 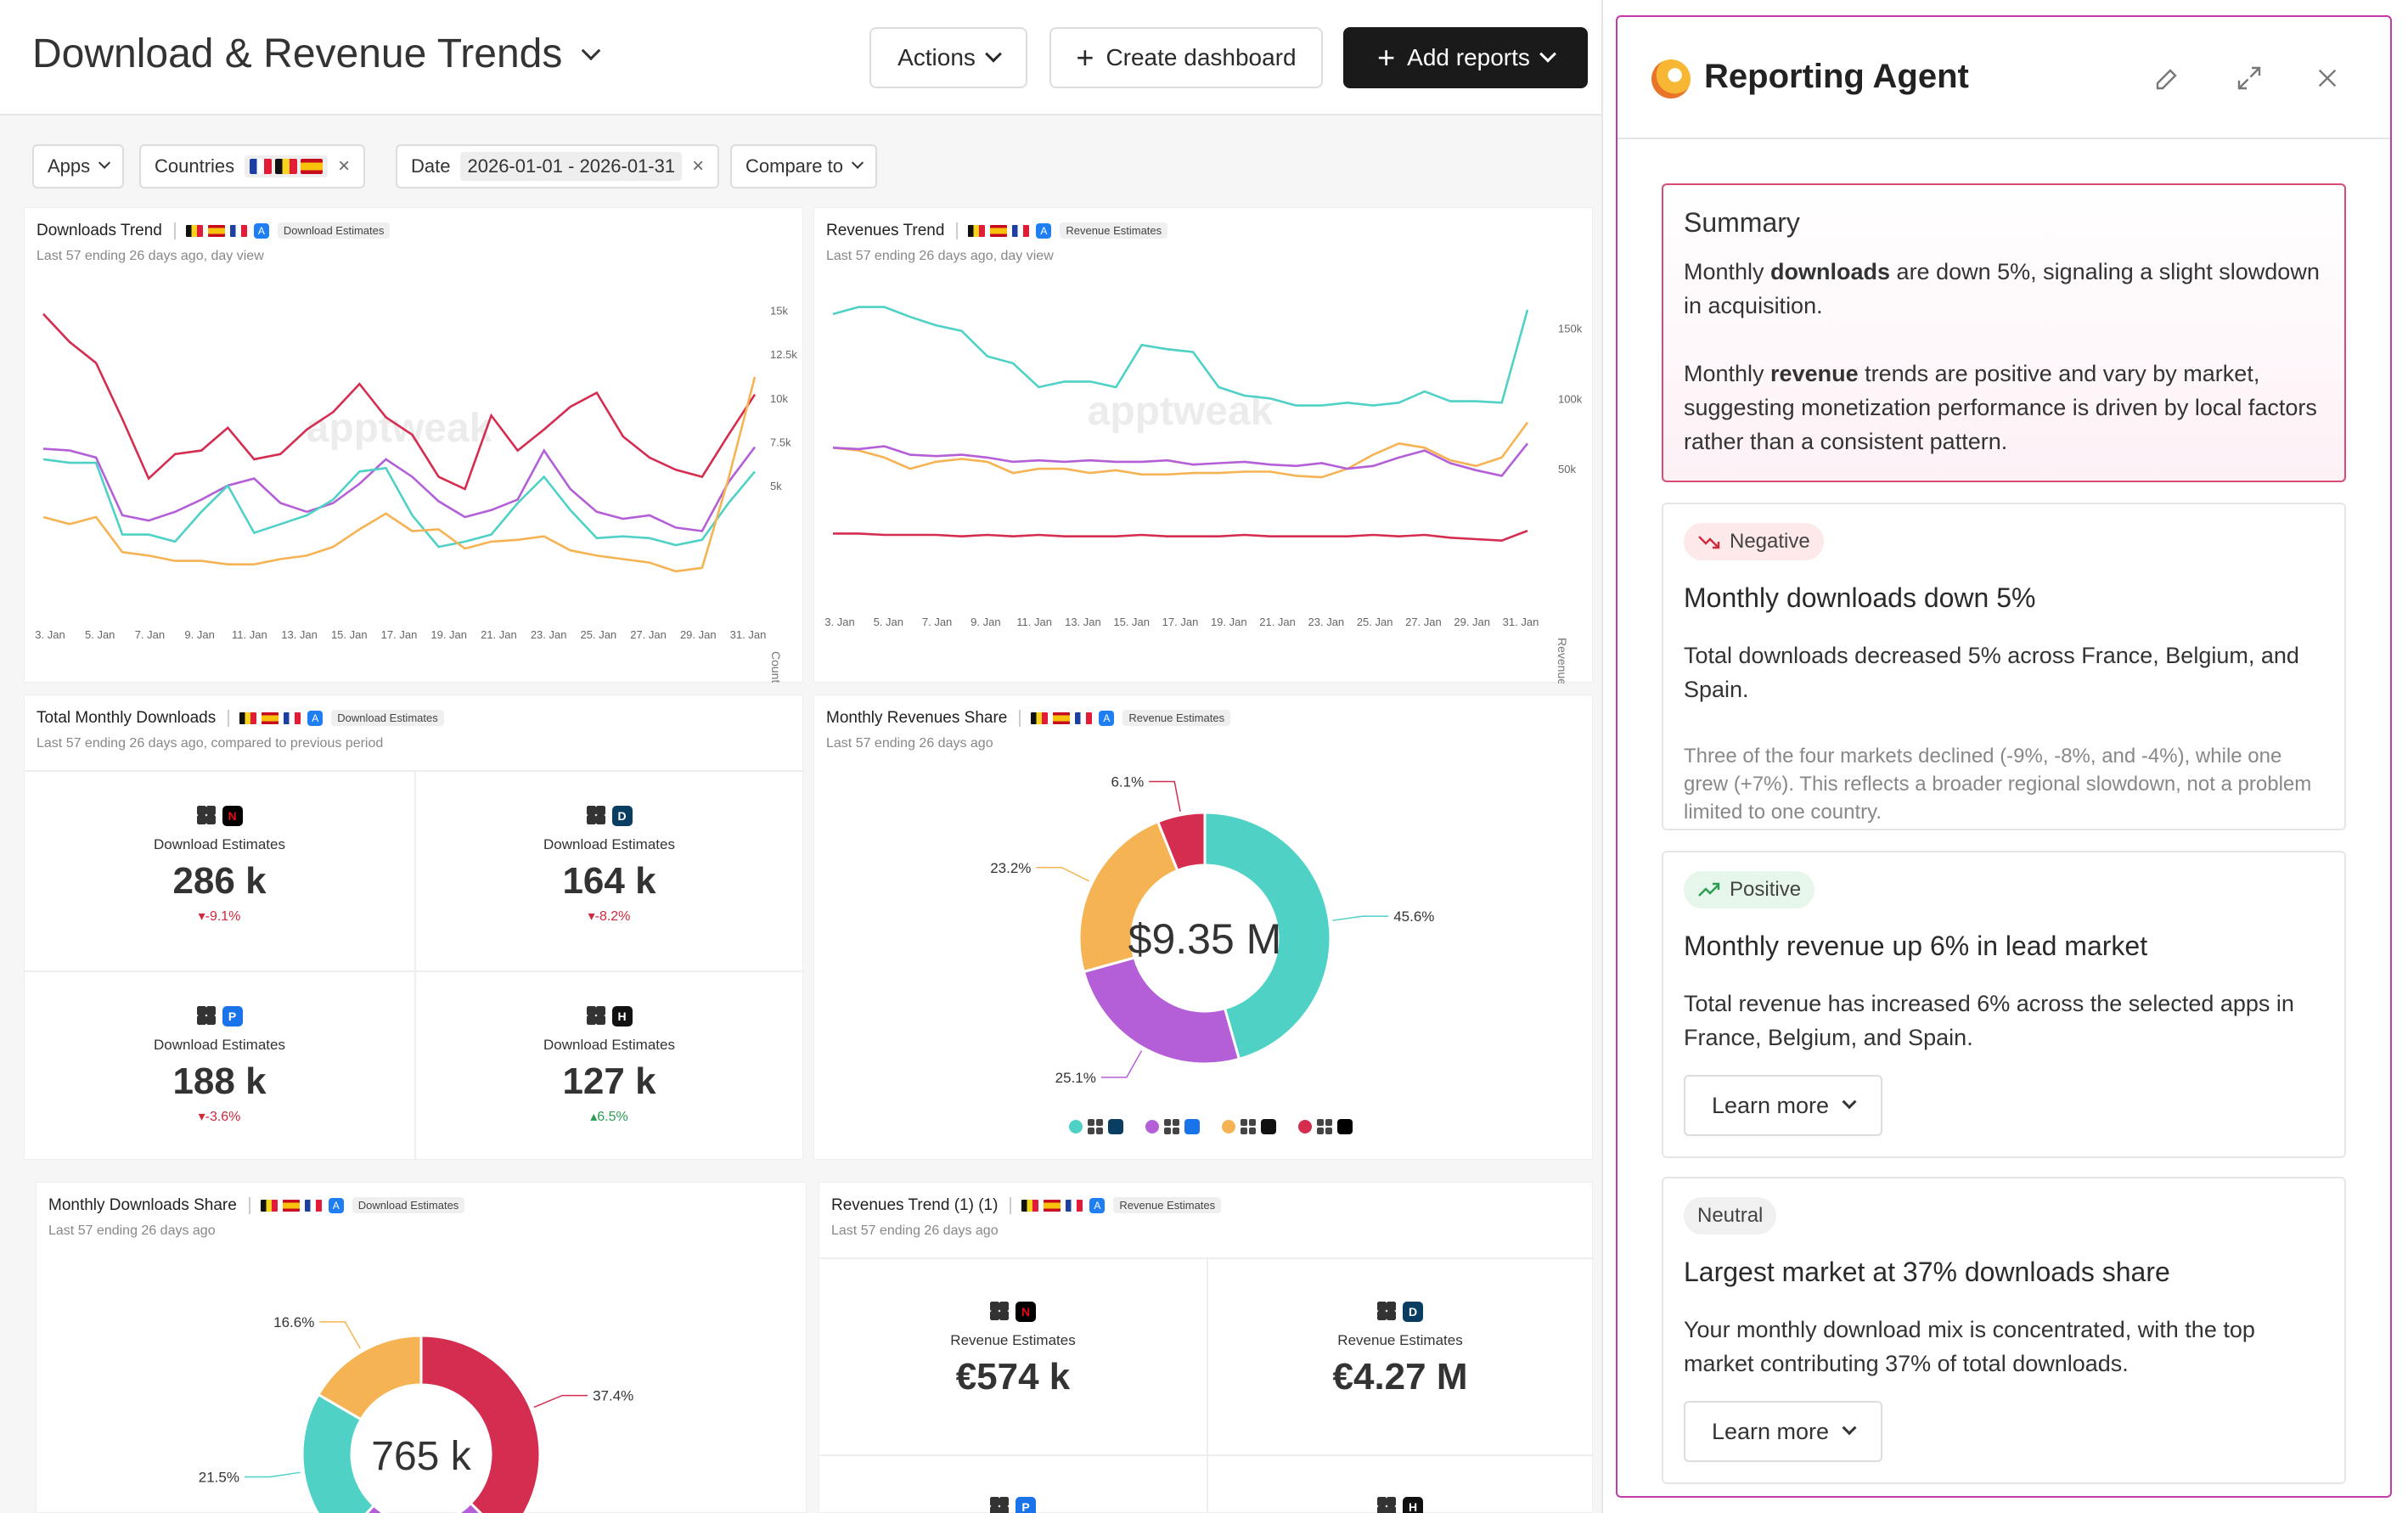 I want to click on create-dashboard-button: + Create dashboard, so click(x=1186, y=57).